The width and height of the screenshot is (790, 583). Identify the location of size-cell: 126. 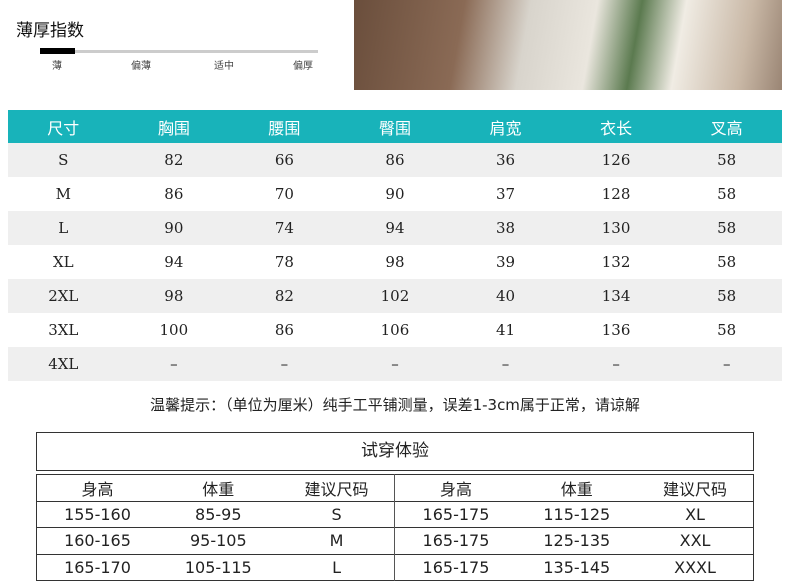
(616, 160).